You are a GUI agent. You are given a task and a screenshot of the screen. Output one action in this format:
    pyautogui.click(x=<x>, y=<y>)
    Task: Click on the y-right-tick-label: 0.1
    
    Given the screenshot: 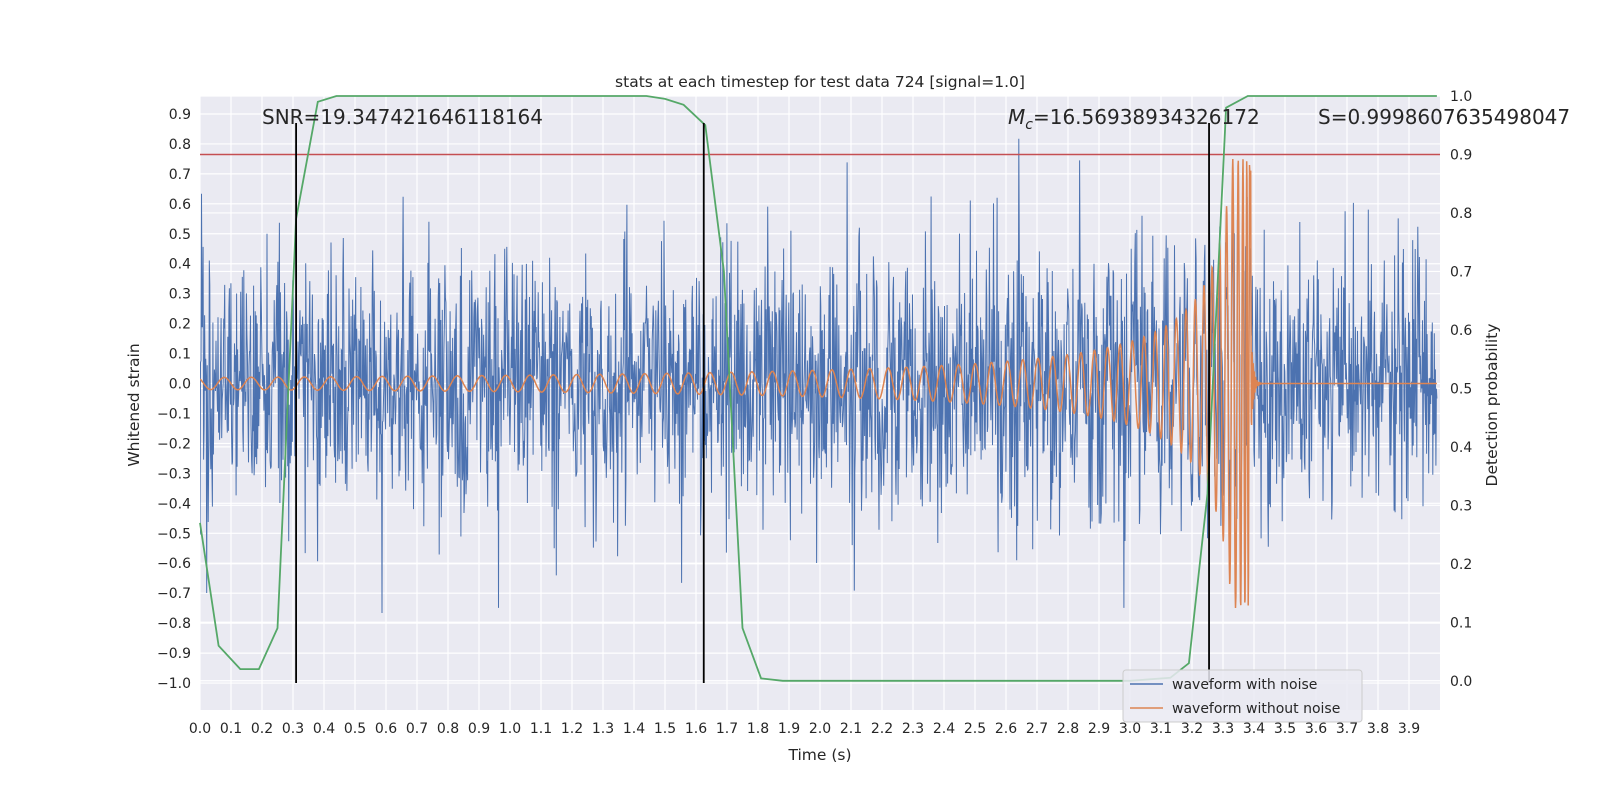 What is the action you would take?
    pyautogui.click(x=1461, y=623)
    